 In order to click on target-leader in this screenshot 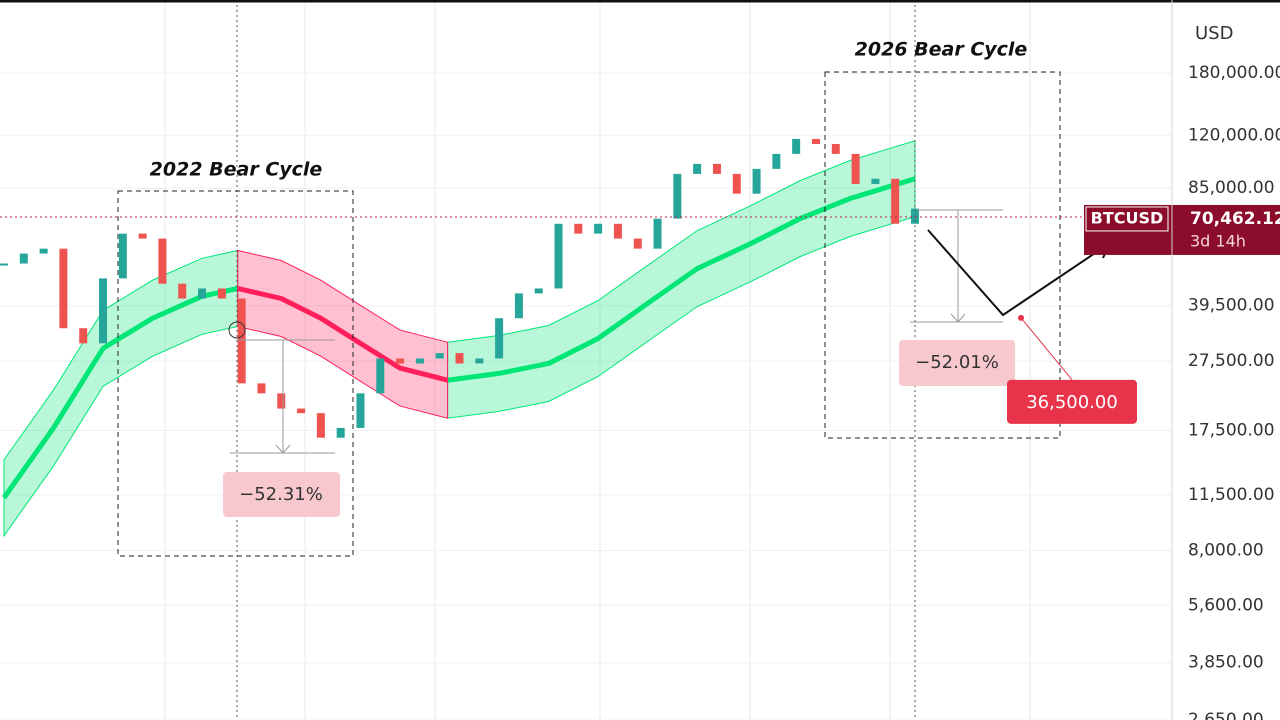, I will do `click(1046, 349)`.